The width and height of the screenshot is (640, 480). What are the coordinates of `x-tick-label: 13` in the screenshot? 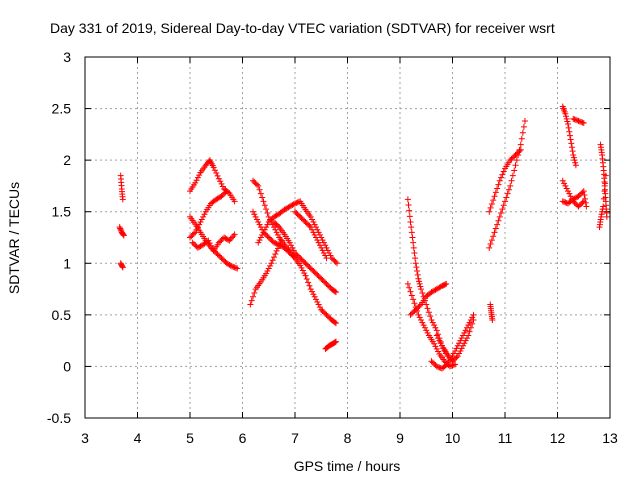 It's located at (610, 438).